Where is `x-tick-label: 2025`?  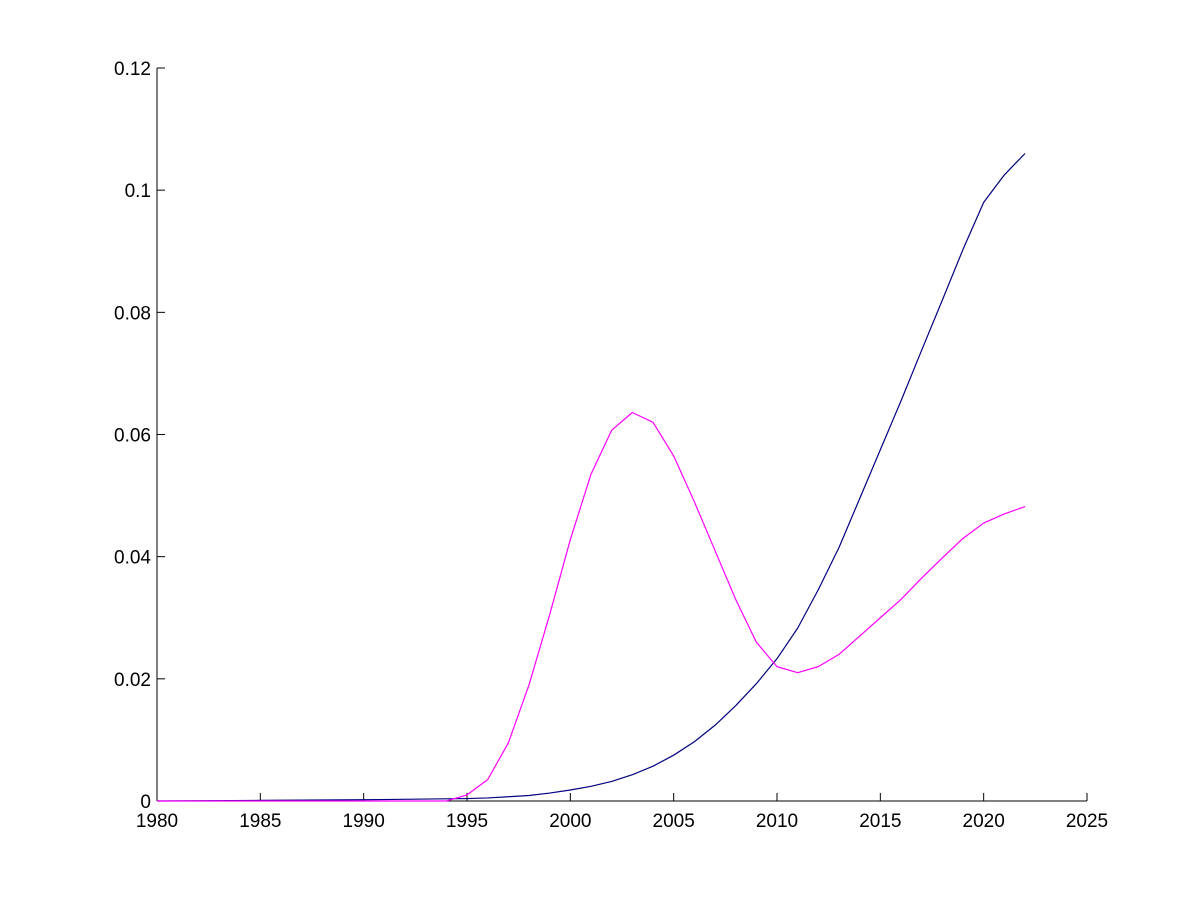 x-tick-label: 2025 is located at coordinates (1087, 821).